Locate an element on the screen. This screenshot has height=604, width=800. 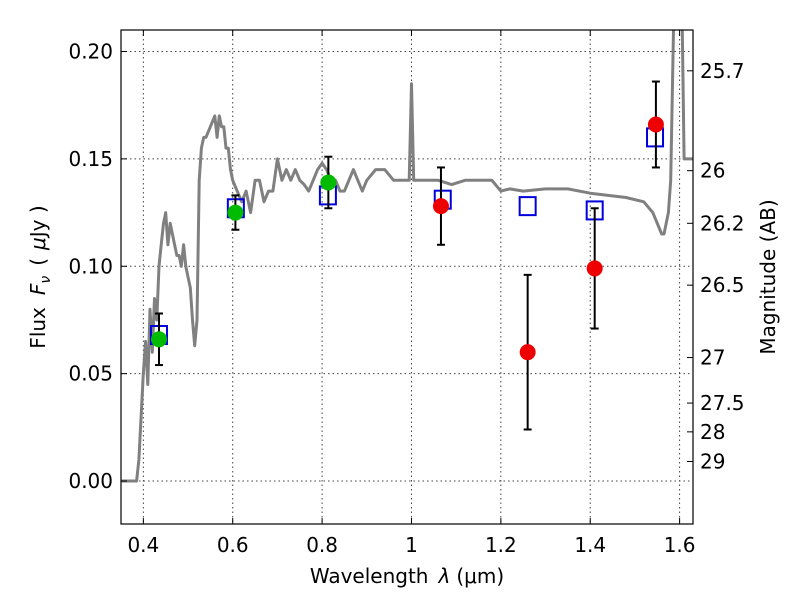
y2-tick-label: 27 is located at coordinates (712, 358).